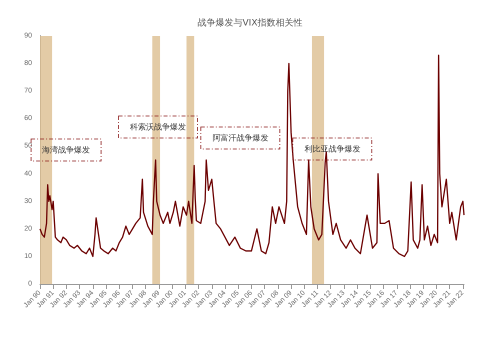 The image size is (500, 362). What do you see at coordinates (240, 138) in the screenshot?
I see `annotation: 阿富汗战争爆发` at bounding box center [240, 138].